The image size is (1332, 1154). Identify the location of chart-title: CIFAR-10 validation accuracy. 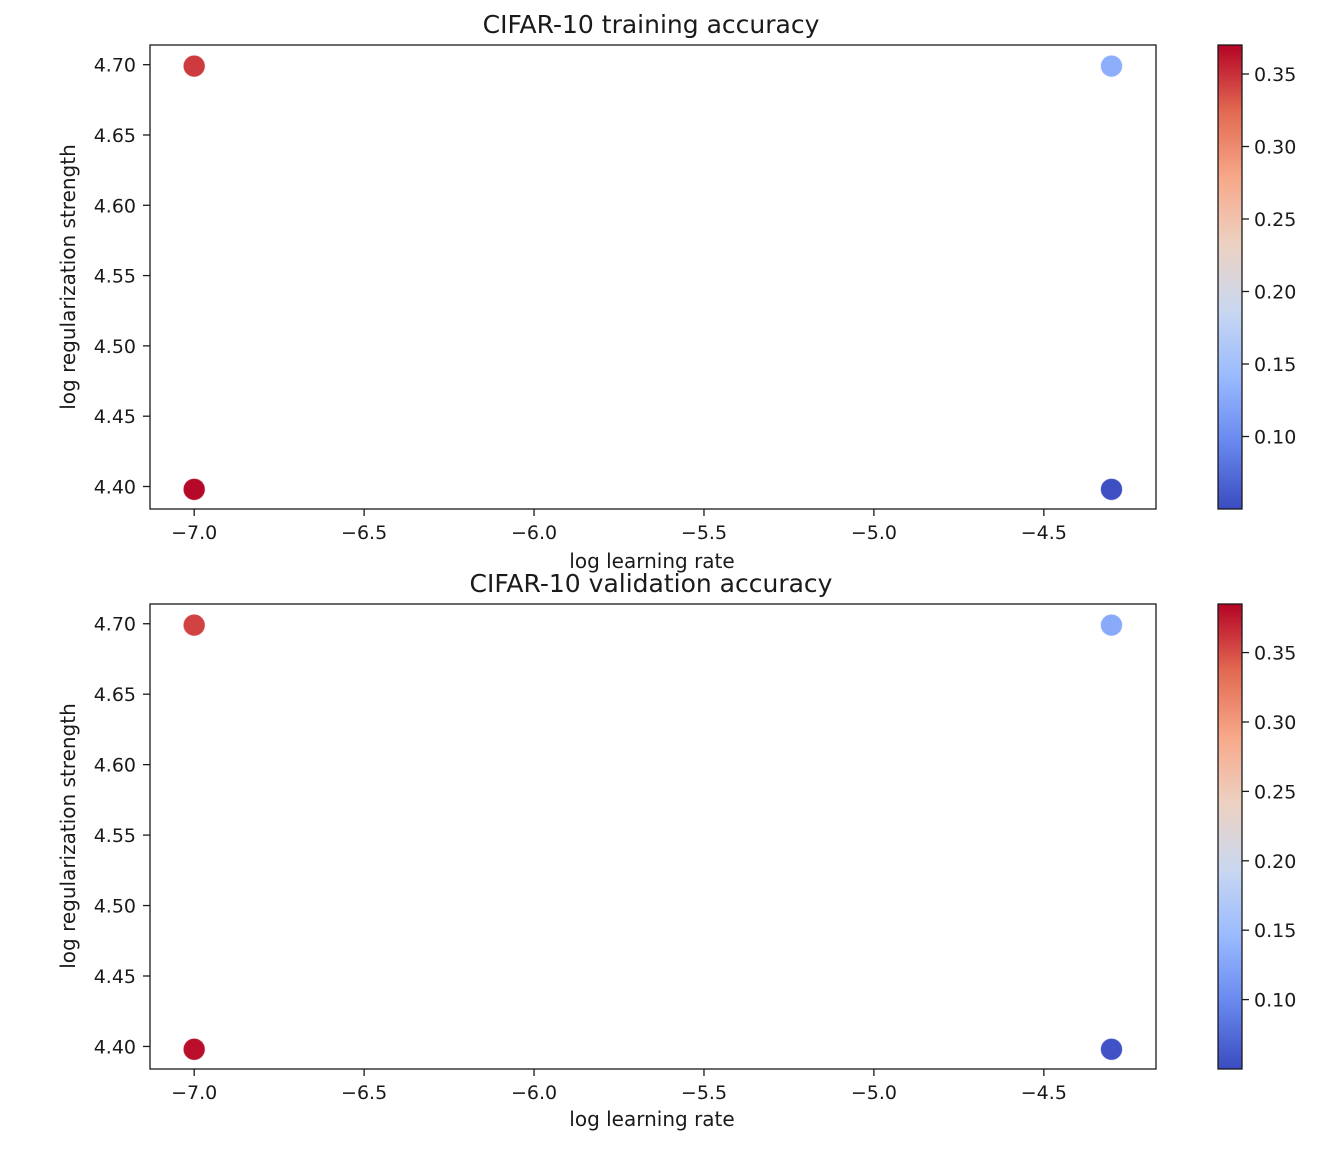
(651, 583).